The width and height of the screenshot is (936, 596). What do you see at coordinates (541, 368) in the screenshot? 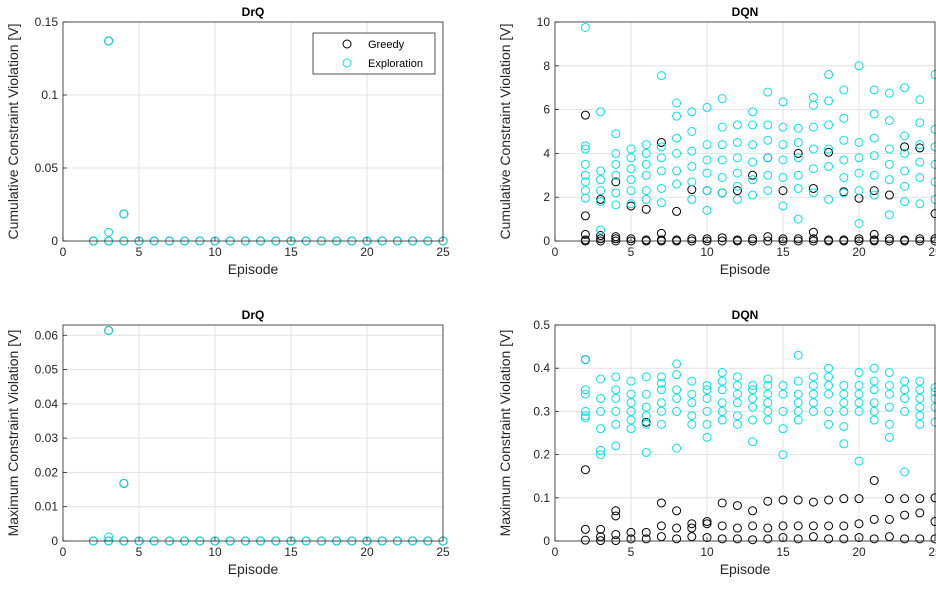
I see `y-tick-label: 0.4` at bounding box center [541, 368].